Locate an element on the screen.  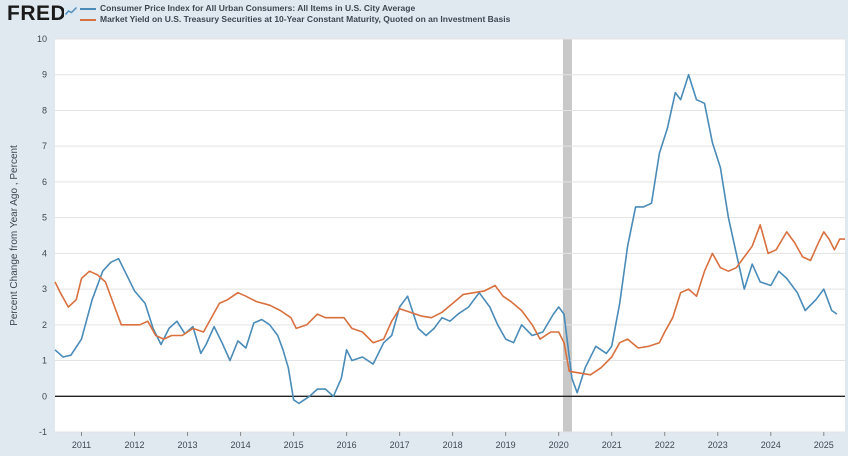
fred-logo: FRED is located at coordinates (37, 13).